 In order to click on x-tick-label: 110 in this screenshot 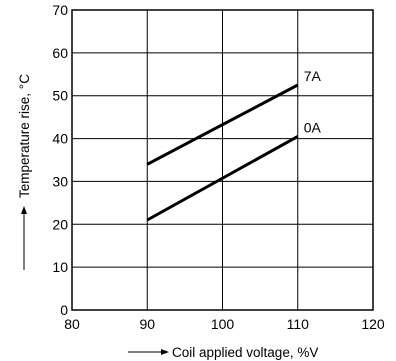, I will do `click(298, 324)`.